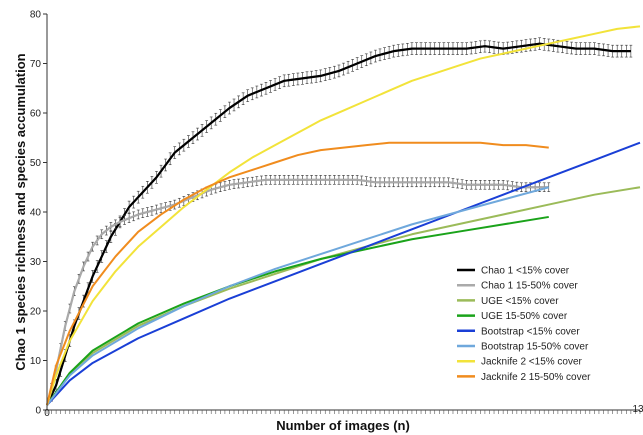  I want to click on y-tick-label: 80, so click(36, 15).